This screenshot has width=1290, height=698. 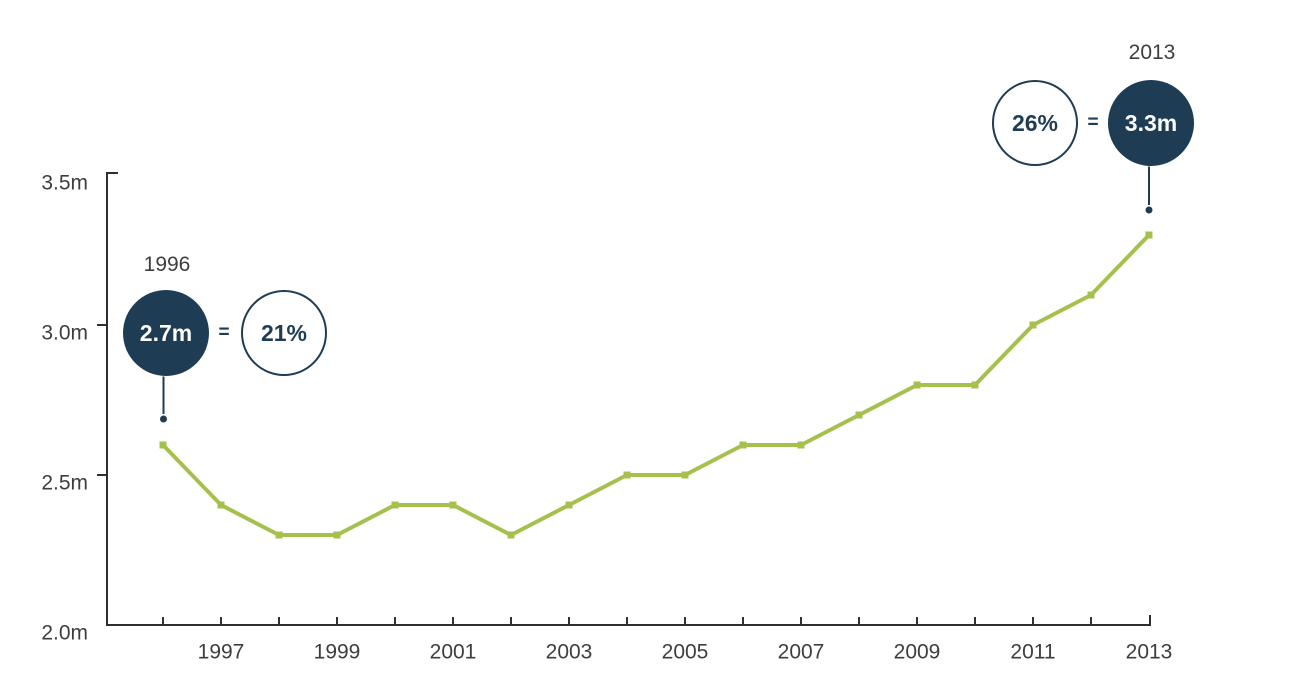 What do you see at coordinates (1149, 652) in the screenshot?
I see `x-axis-tick-label: 2013` at bounding box center [1149, 652].